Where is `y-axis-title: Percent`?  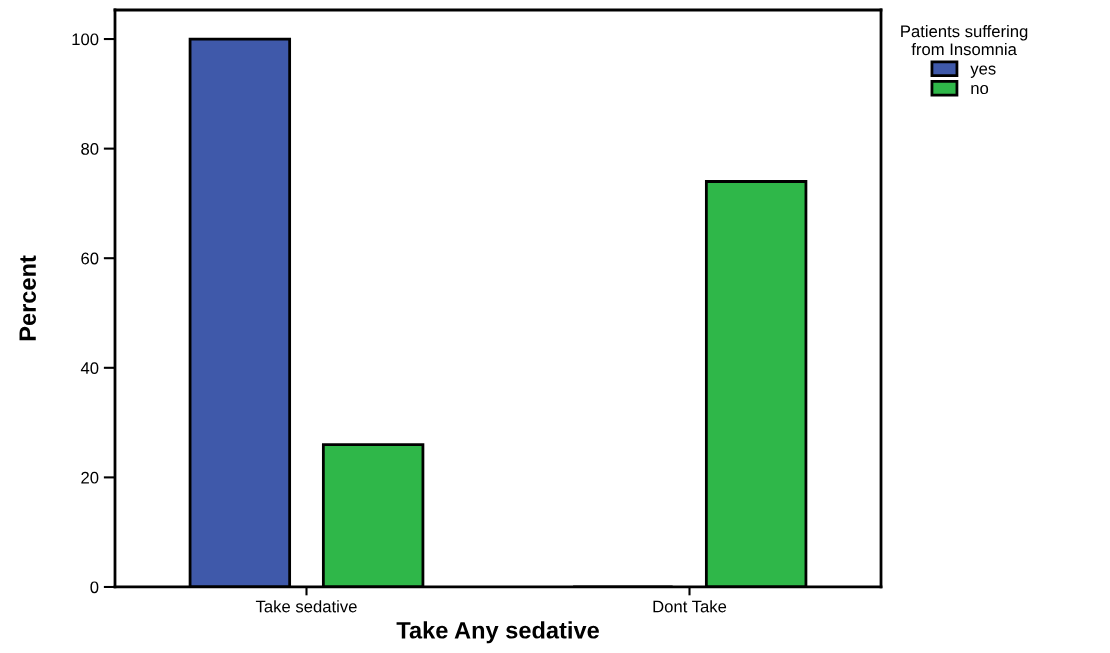
y-axis-title: Percent is located at coordinates (27, 298).